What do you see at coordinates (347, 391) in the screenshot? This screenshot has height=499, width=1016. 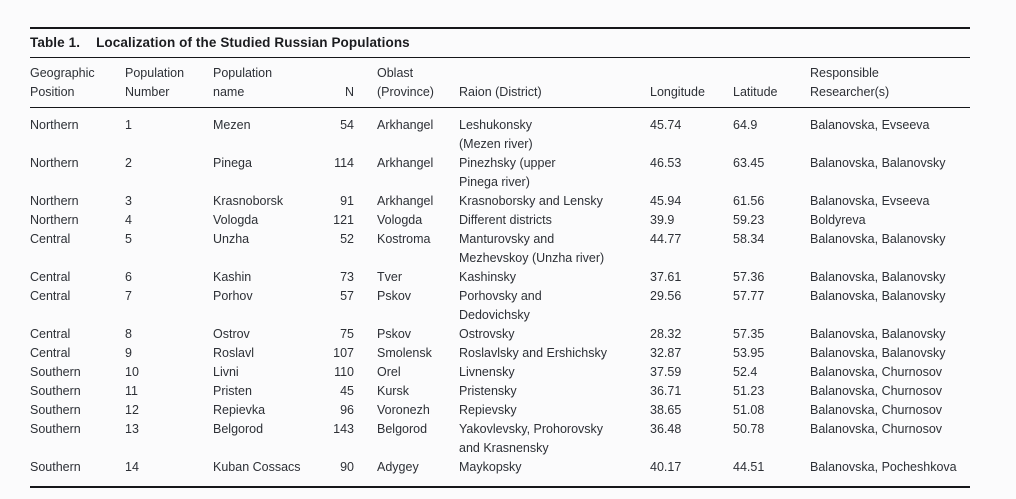 I see `cell-n: 45` at bounding box center [347, 391].